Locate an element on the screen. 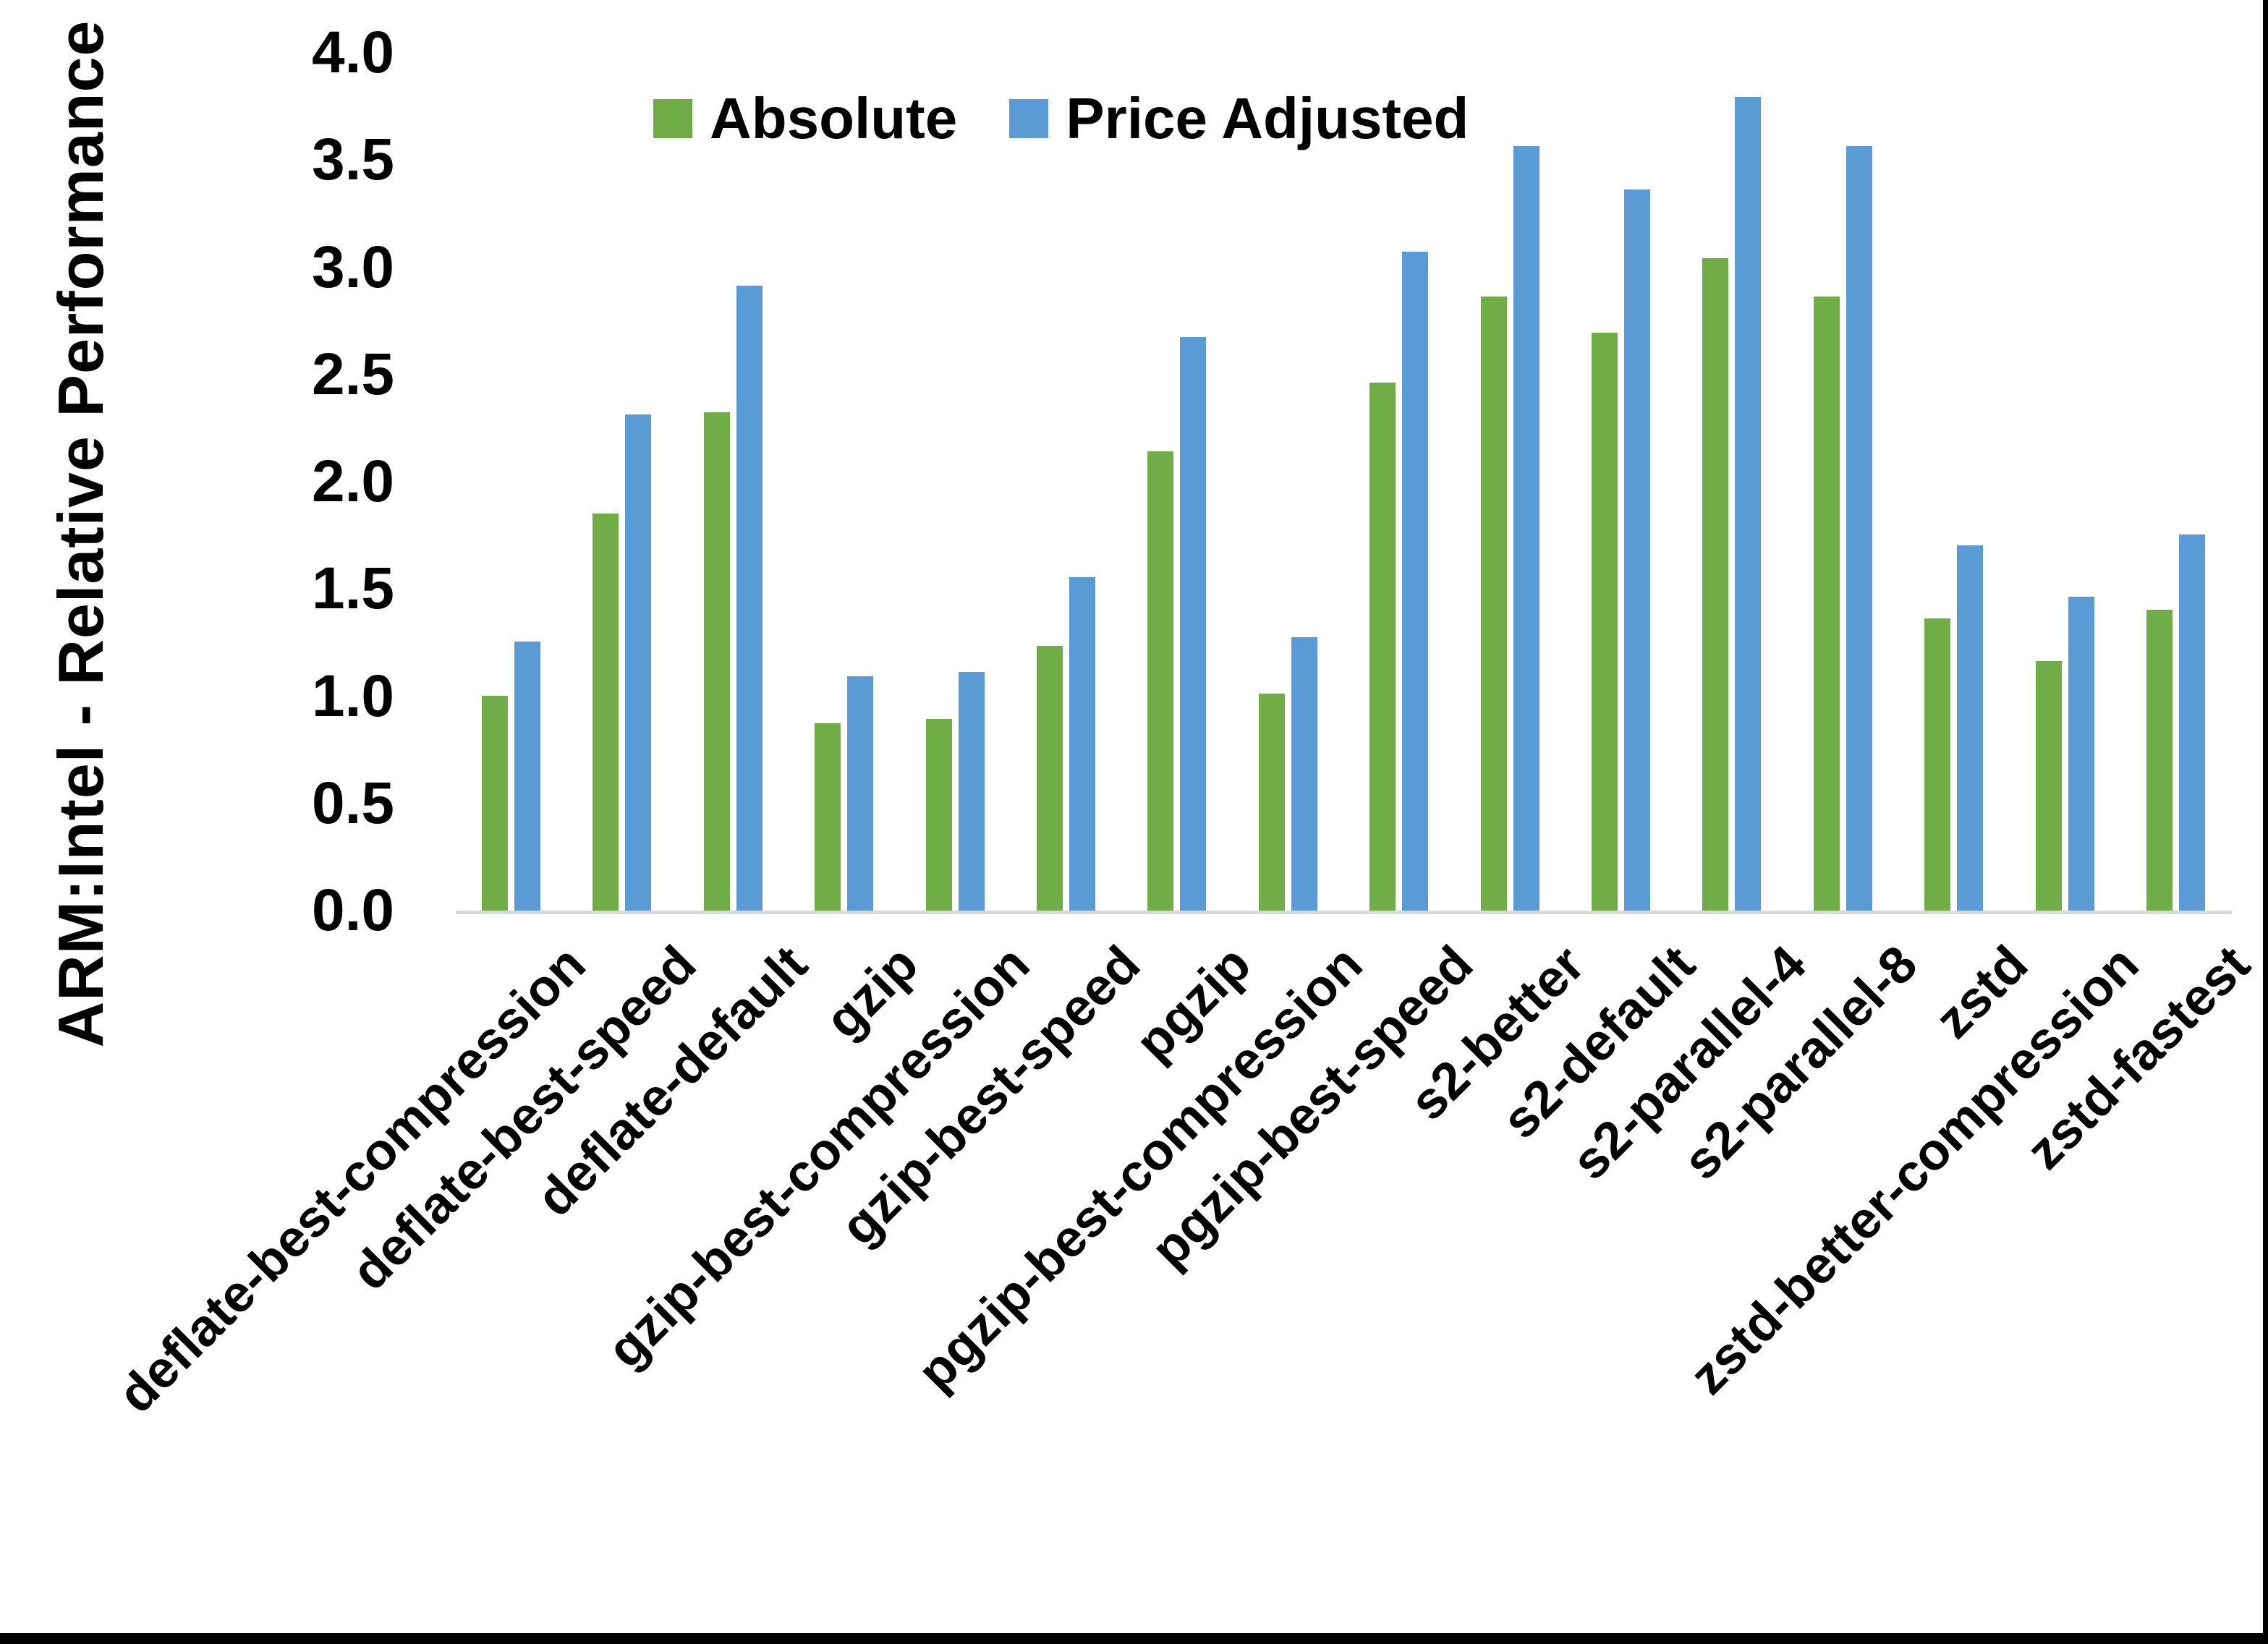  window-bottom-border is located at coordinates (1134, 1638).